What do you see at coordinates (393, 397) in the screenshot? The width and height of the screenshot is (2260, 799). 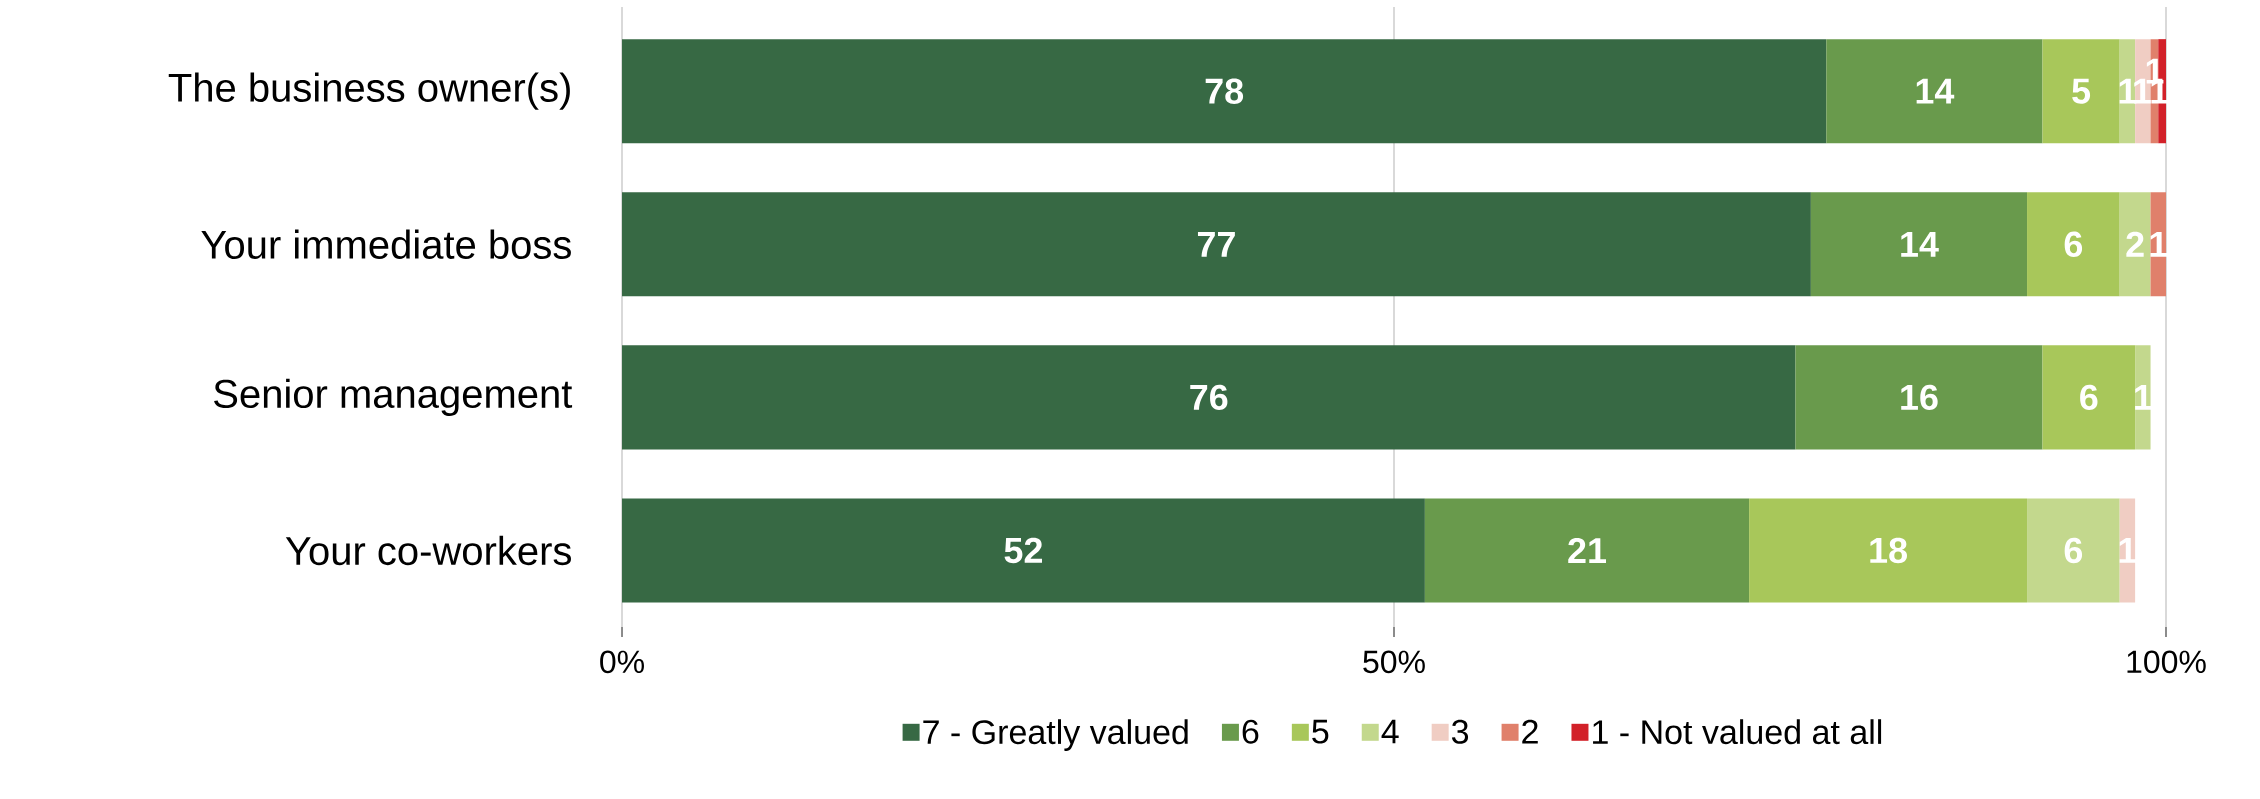 I see `y-tick-label: Senior management` at bounding box center [393, 397].